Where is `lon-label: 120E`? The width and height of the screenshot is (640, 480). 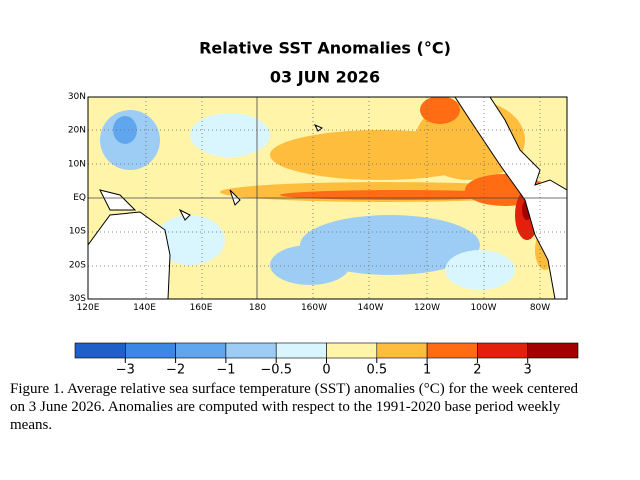
lon-label: 120E is located at coordinates (88, 308).